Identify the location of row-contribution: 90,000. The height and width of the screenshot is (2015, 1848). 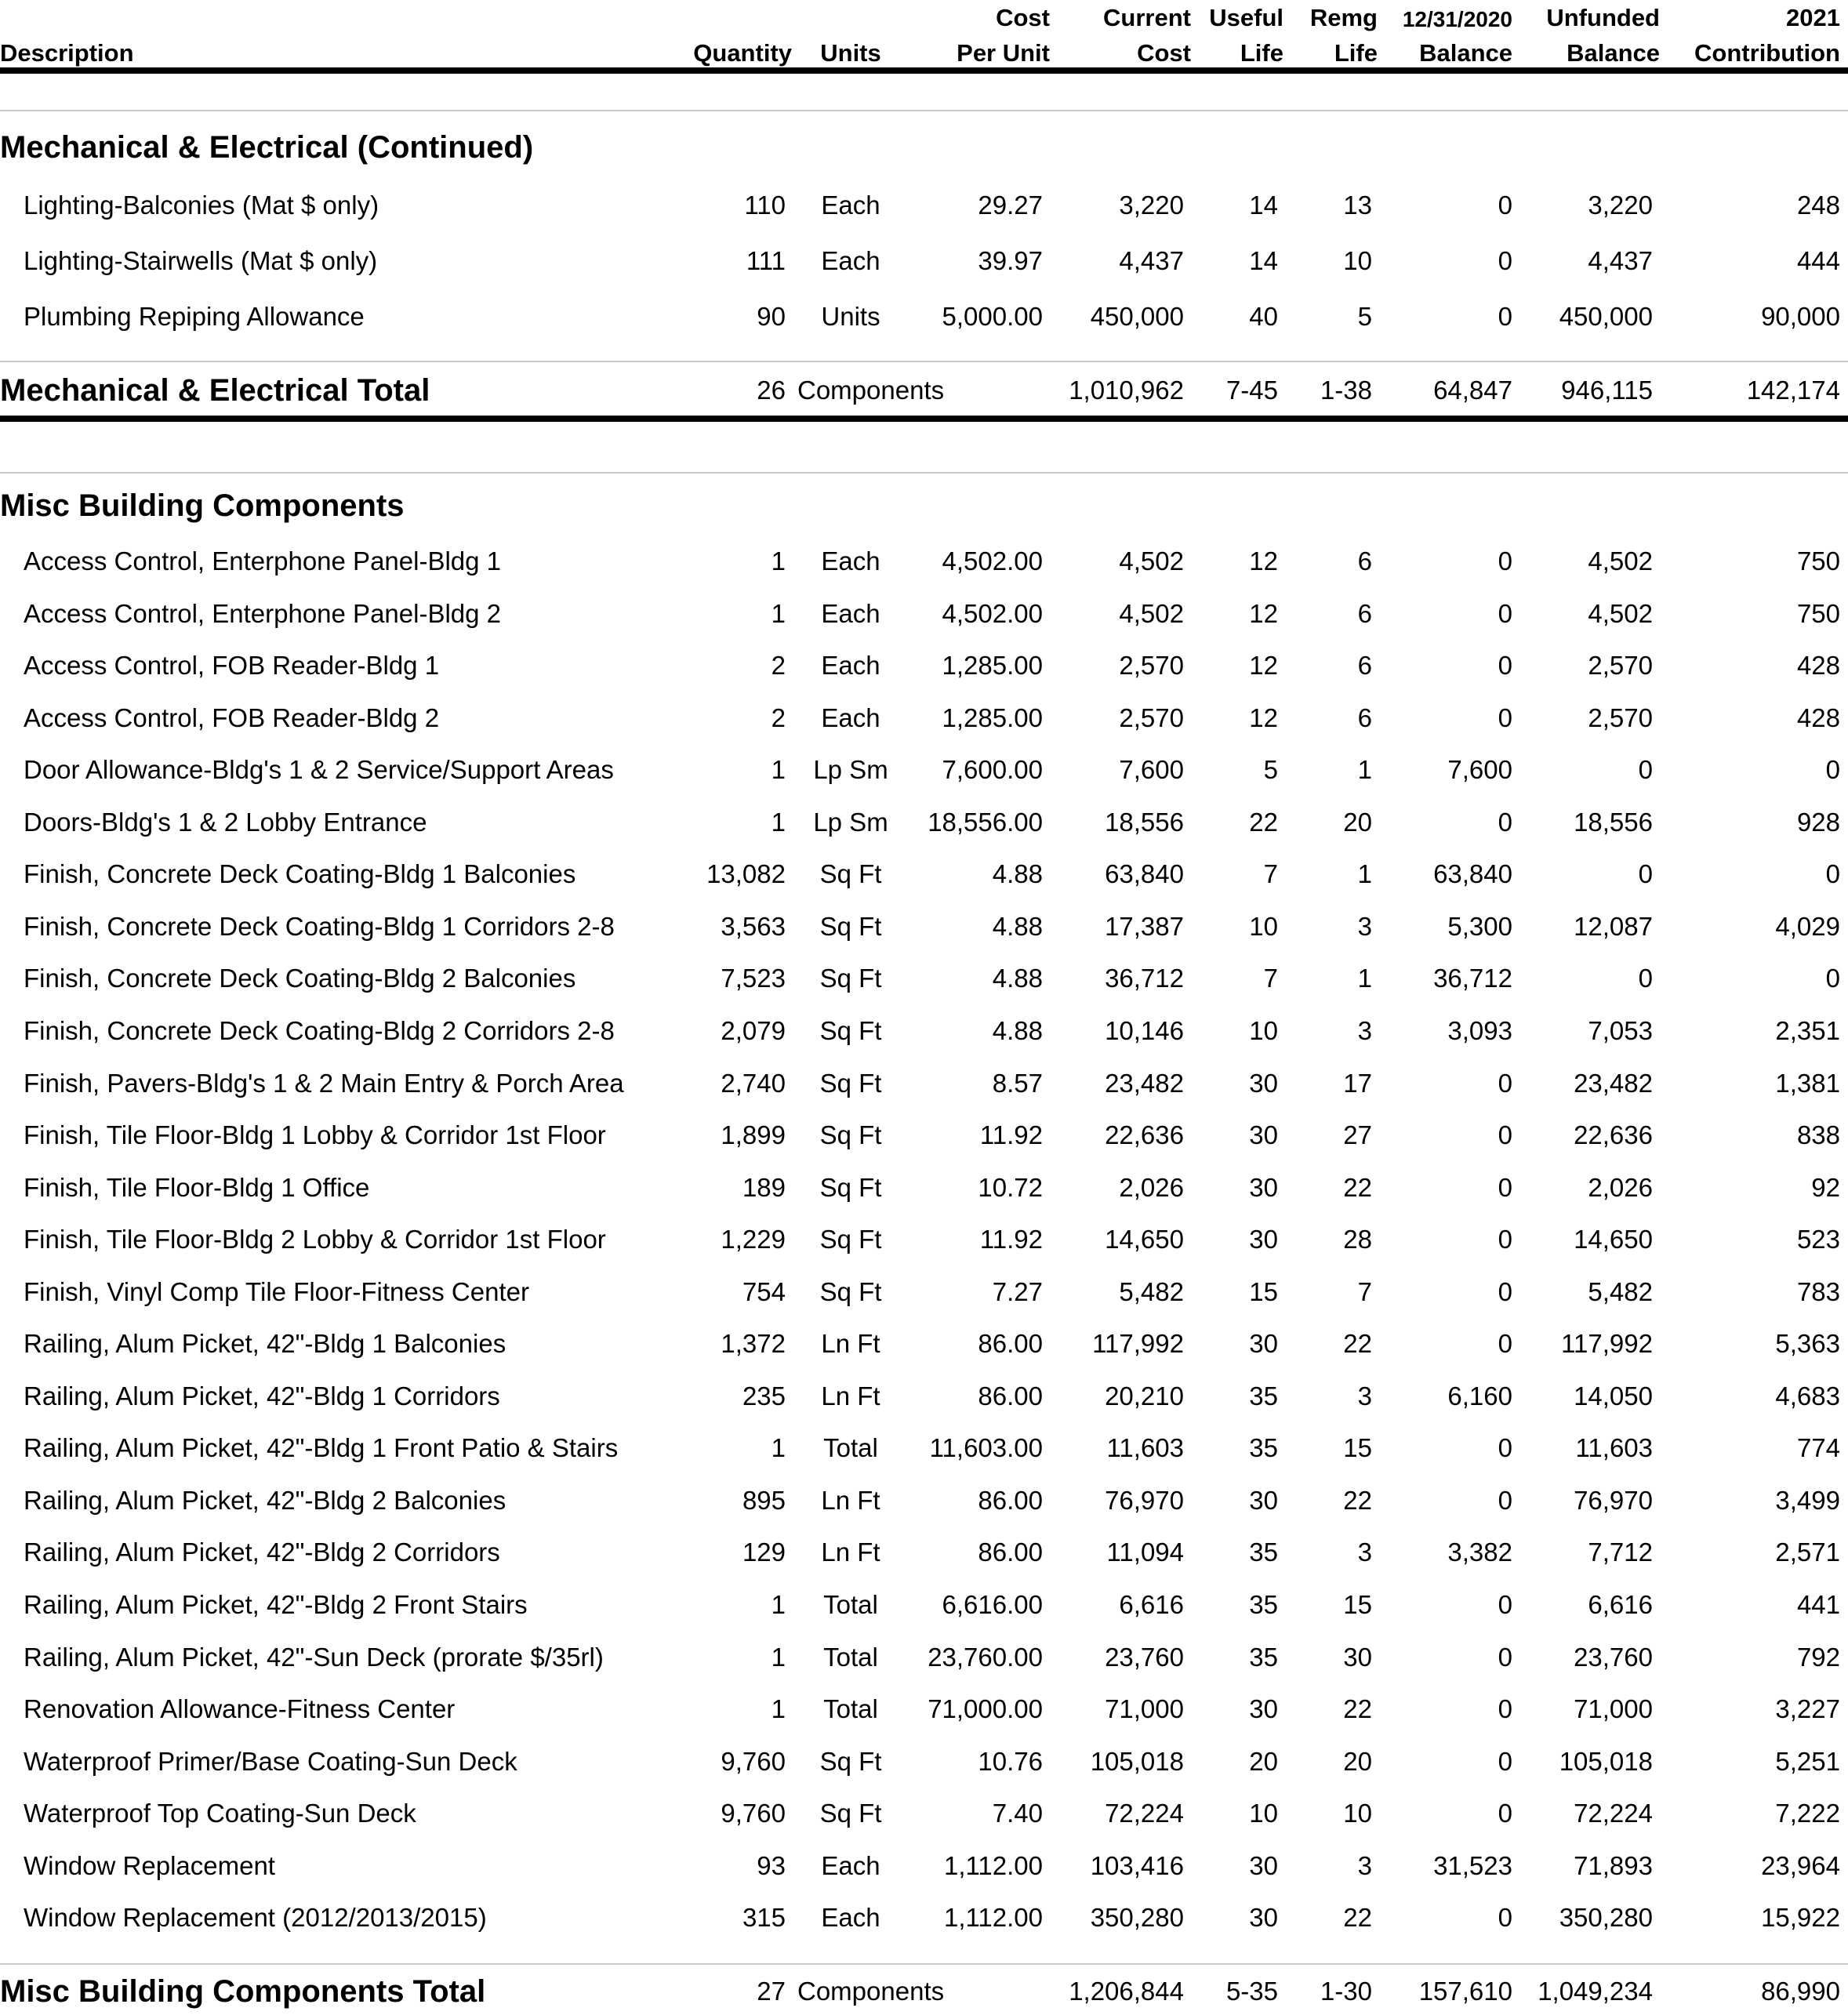
(1800, 316).